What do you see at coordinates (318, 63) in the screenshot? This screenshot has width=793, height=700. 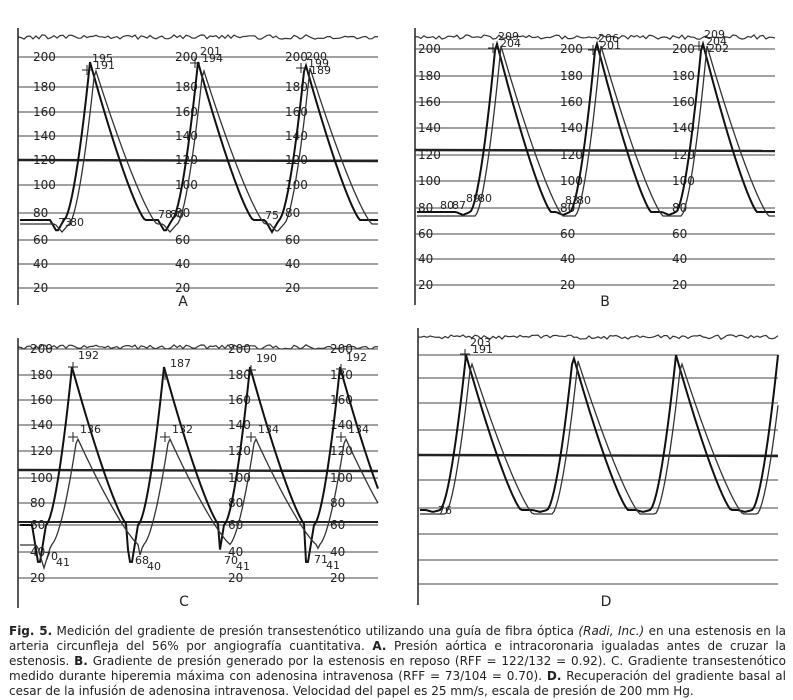 I see `systolic-peak-label: 199` at bounding box center [318, 63].